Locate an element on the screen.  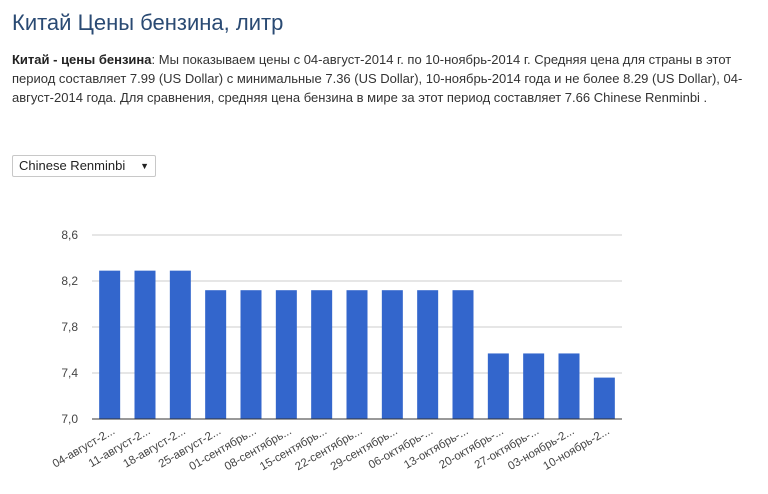
y-tick-label: 7,4 is located at coordinates (69, 373).